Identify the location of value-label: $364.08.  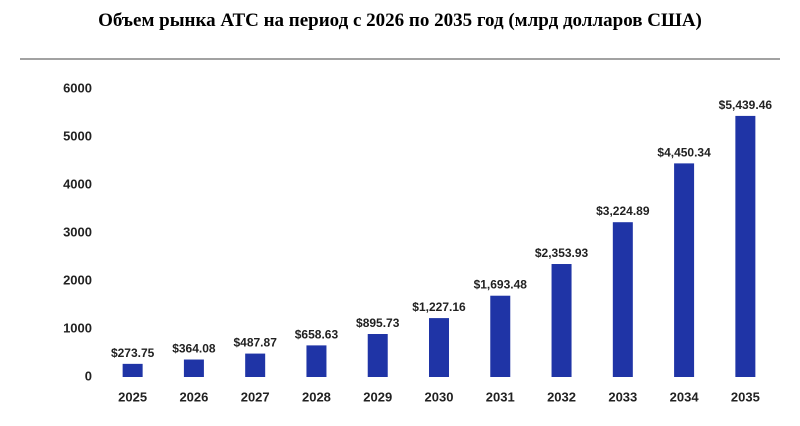
(194, 349).